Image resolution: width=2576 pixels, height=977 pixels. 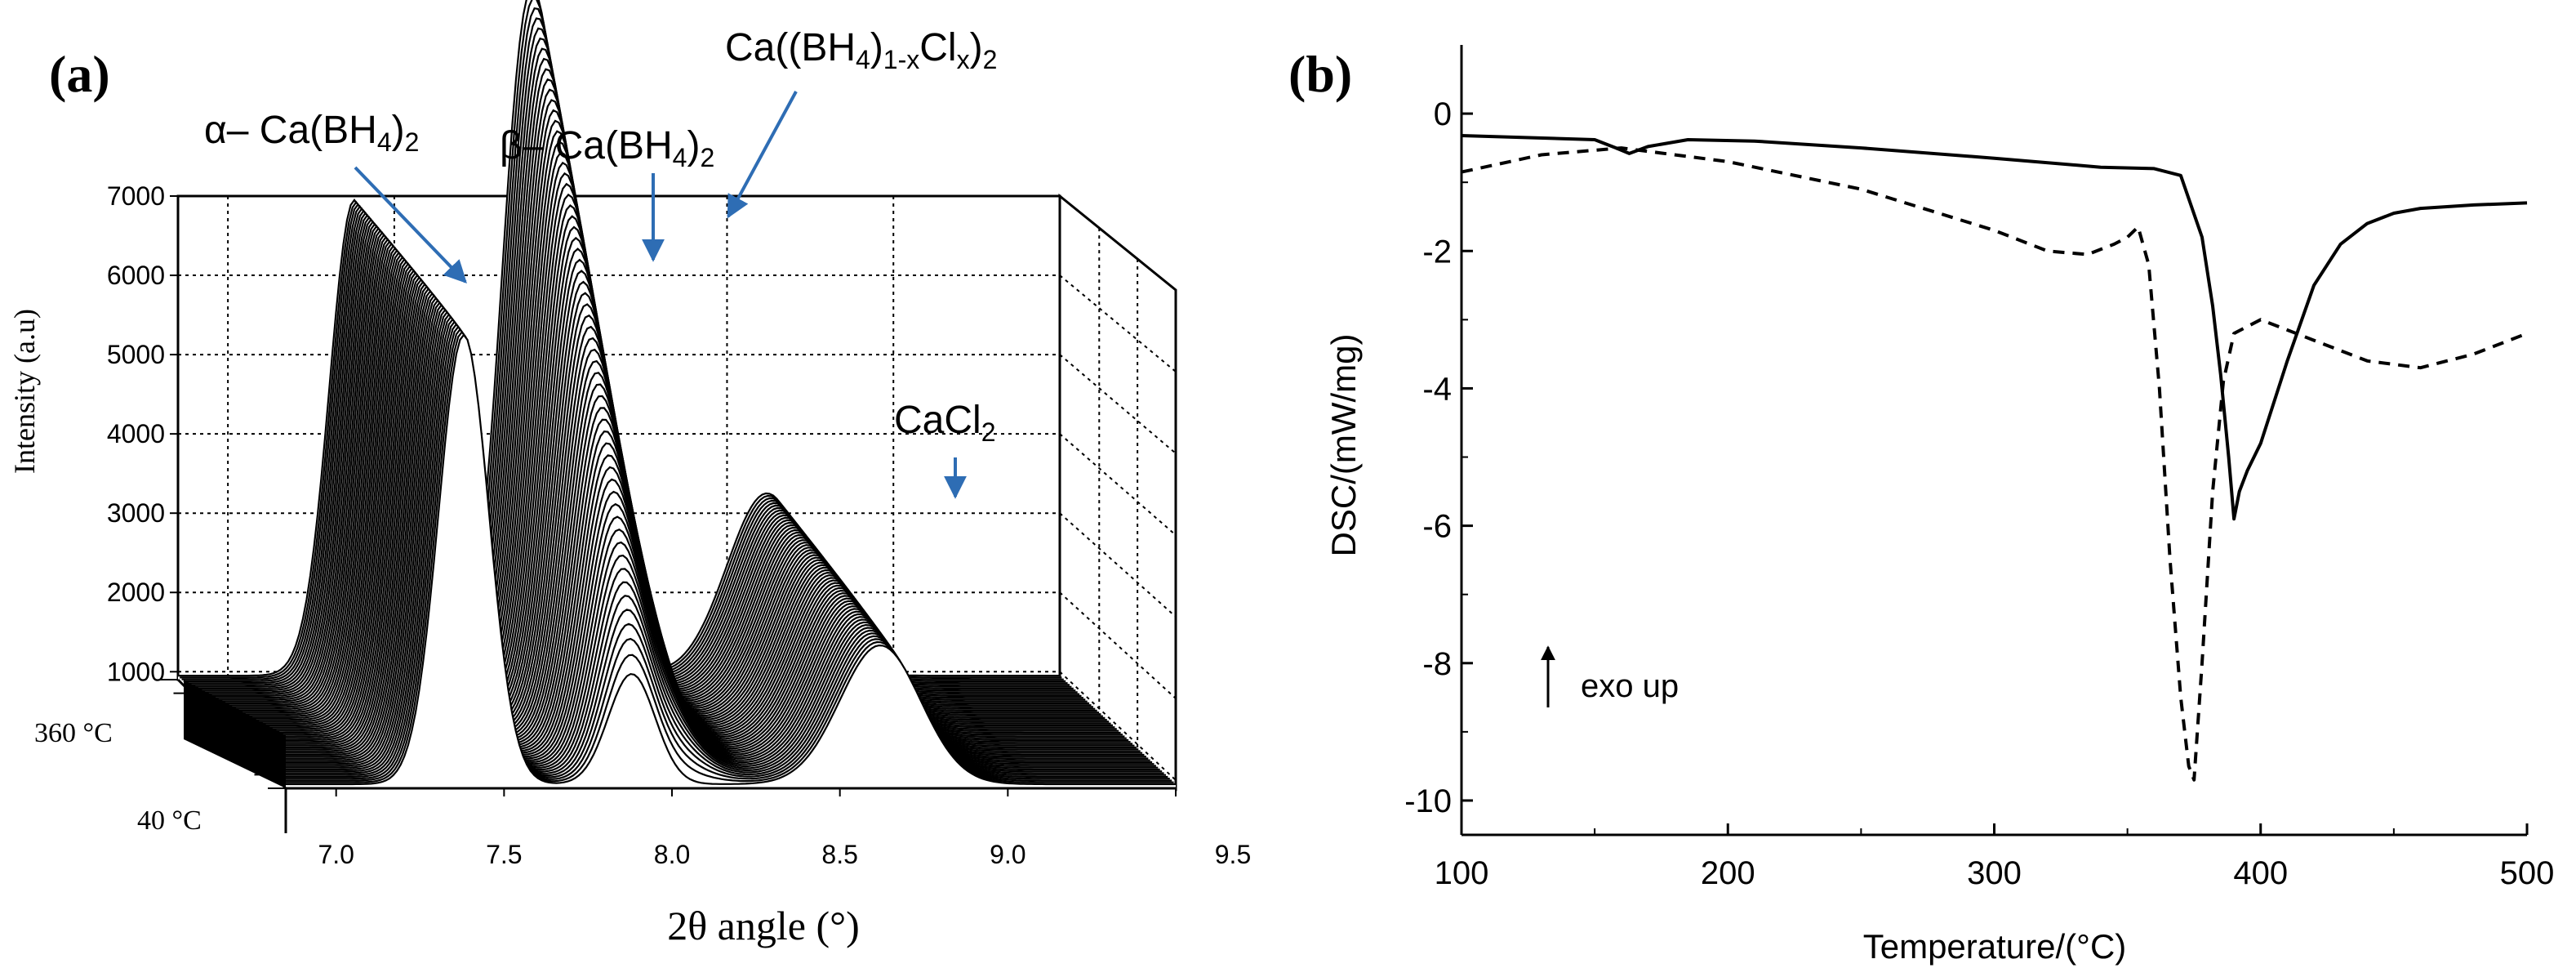 What do you see at coordinates (1995, 873) in the screenshot?
I see `x-tick-label: 300` at bounding box center [1995, 873].